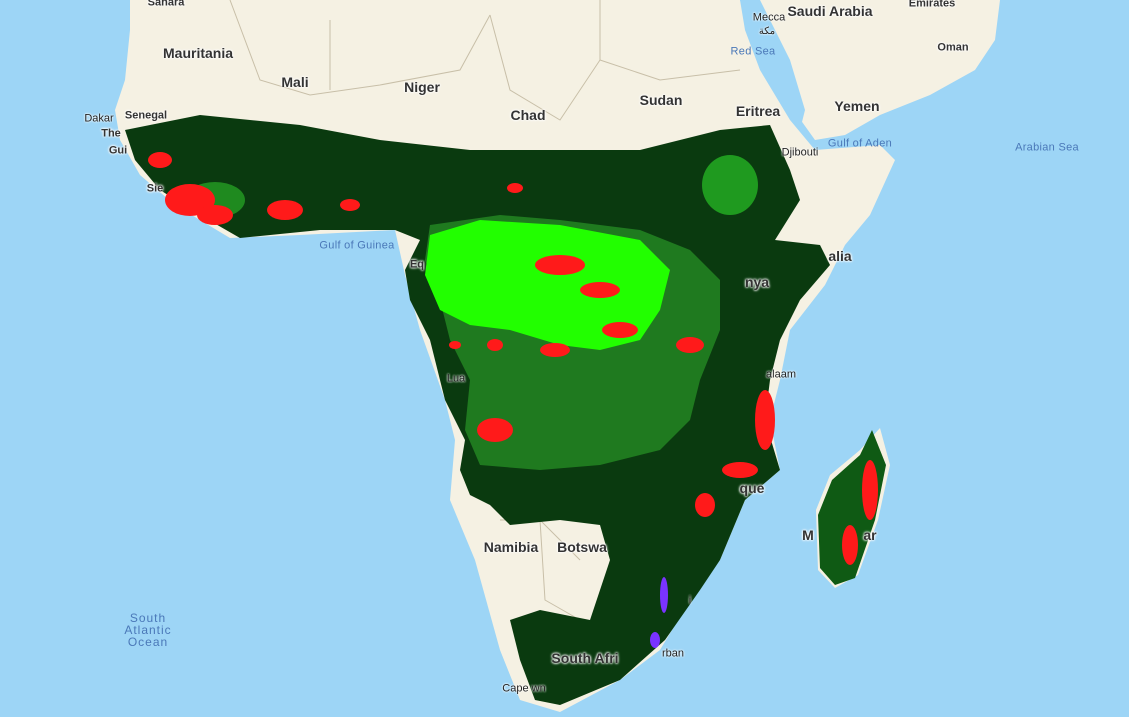 The image size is (1129, 717). What do you see at coordinates (860, 143) in the screenshot?
I see `label-gulf-of-aden: Gulf of Aden` at bounding box center [860, 143].